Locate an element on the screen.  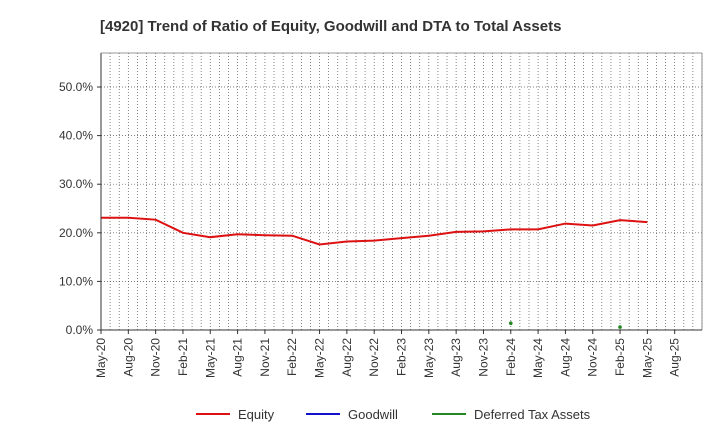
legend-label-equity: Equity is located at coordinates (256, 414).